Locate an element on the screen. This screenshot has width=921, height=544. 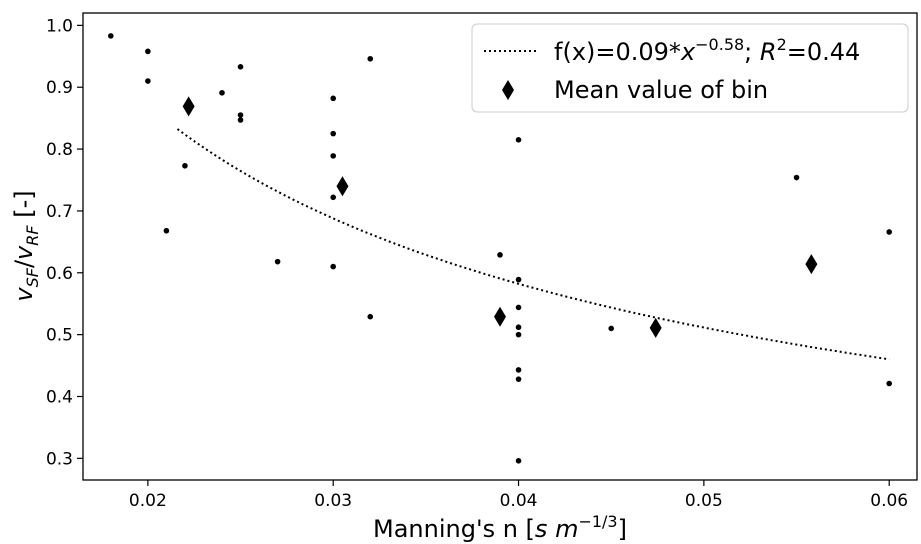
legend-fit-label: f(x)=0.09*x−0.58; R2=0.44 is located at coordinates (707, 50).